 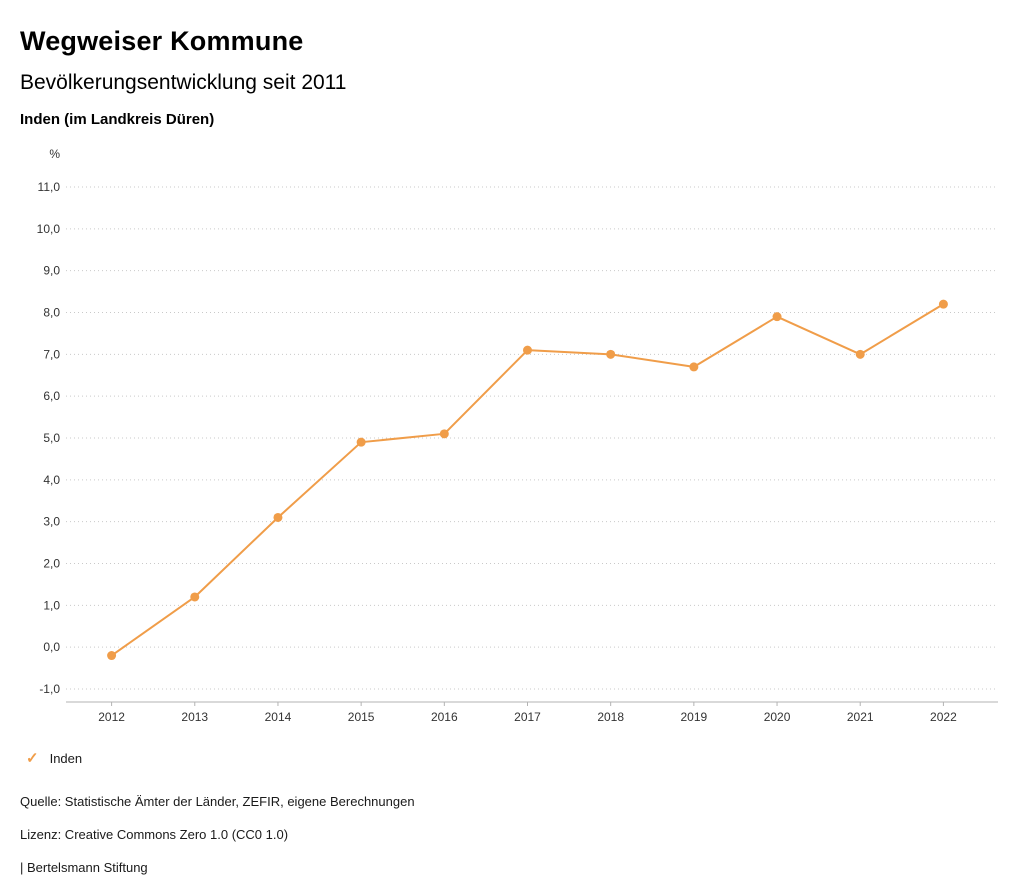 What do you see at coordinates (49, 229) in the screenshot?
I see `svg-text: 10,0` at bounding box center [49, 229].